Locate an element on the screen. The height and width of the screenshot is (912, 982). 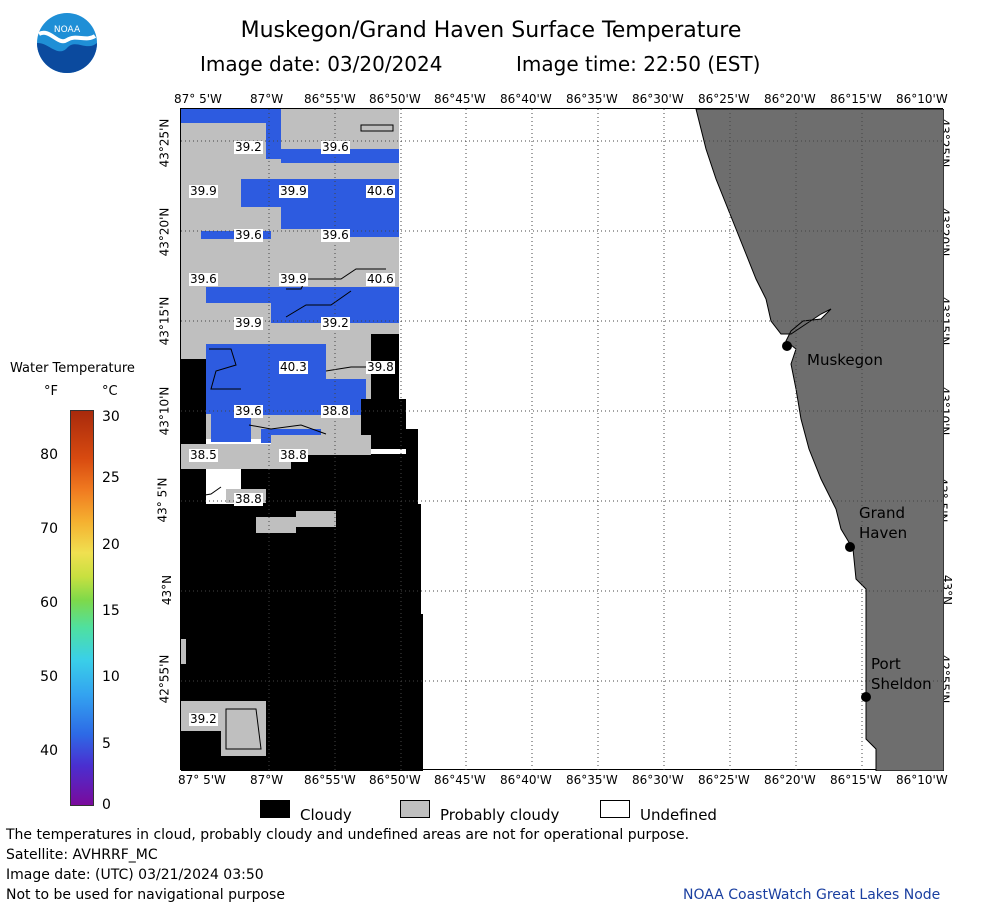
legend-tick-c: 20 is located at coordinates (111, 545).